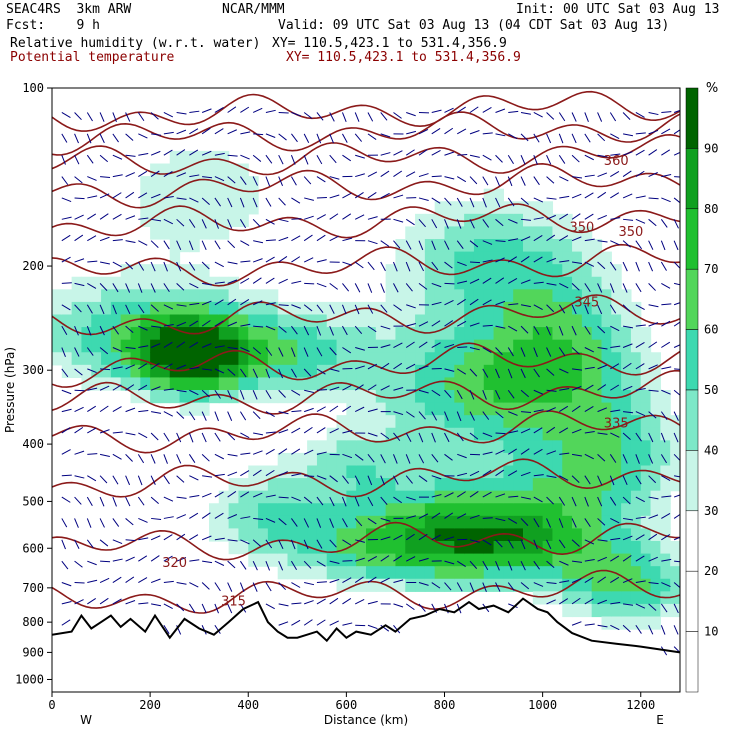 This screenshot has height=740, width=740. Describe the element at coordinates (581, 228) in the screenshot. I see `theta-contour-label: 350` at that location.